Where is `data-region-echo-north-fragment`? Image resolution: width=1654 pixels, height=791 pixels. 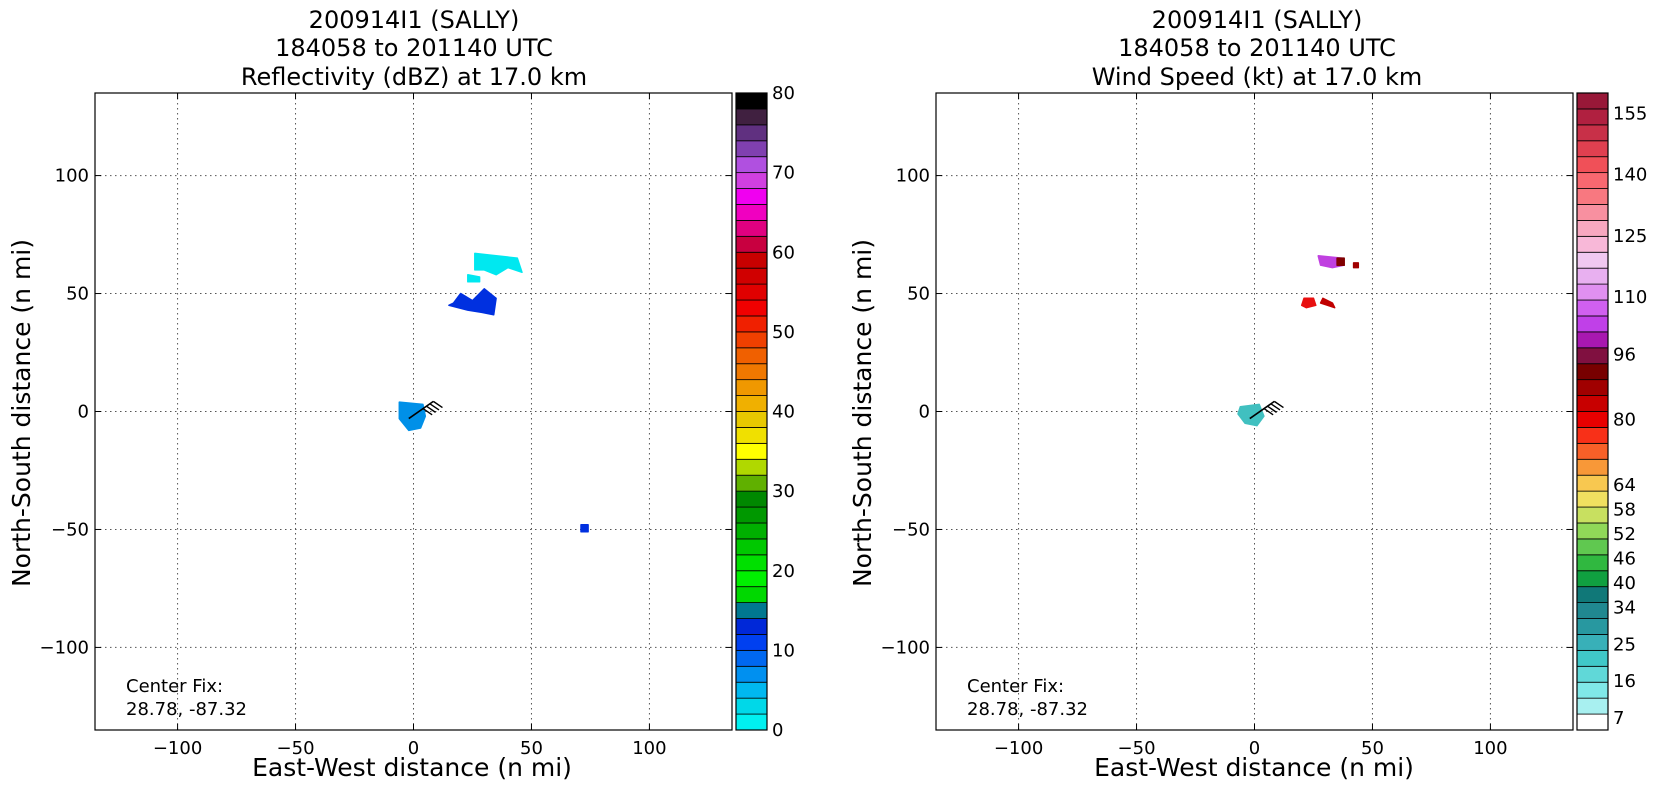
data-region-echo-north-fragment is located at coordinates (474, 278).